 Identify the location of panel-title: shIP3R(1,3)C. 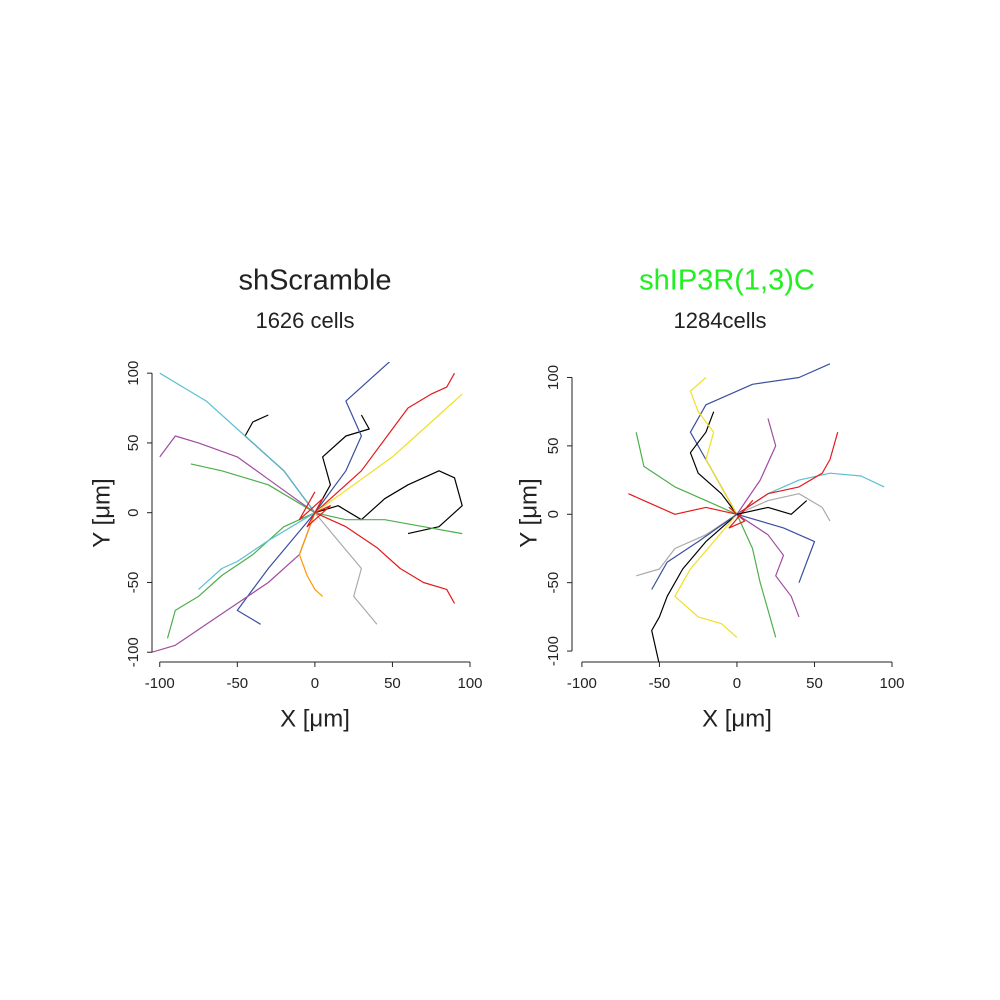
(727, 281).